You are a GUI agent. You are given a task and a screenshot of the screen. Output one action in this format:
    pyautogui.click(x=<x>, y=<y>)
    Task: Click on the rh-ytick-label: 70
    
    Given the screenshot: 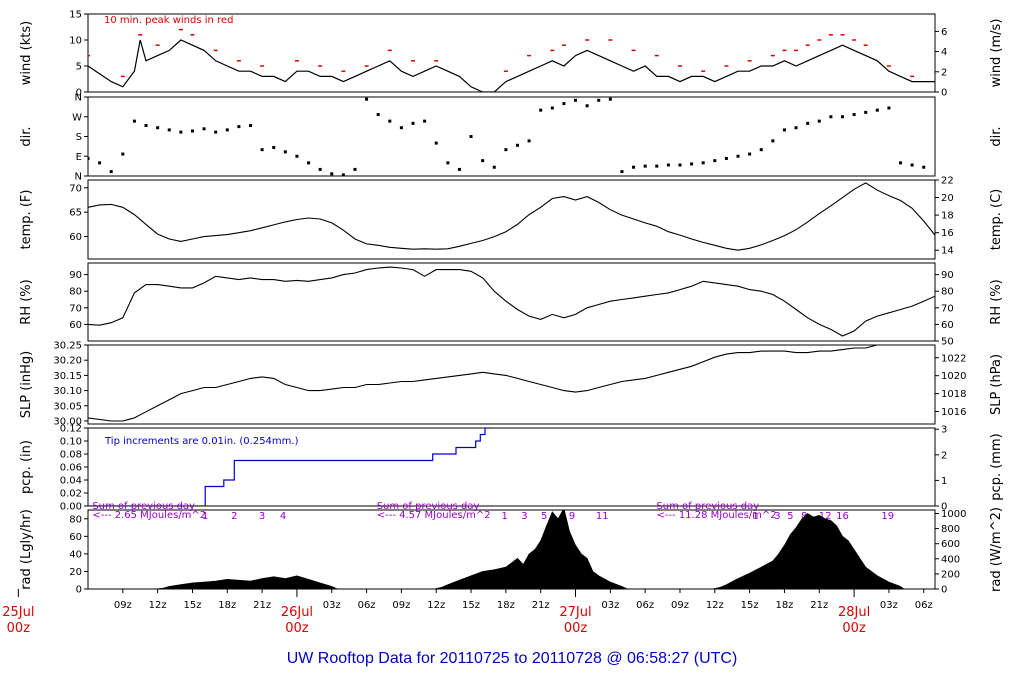 What is the action you would take?
    pyautogui.click(x=75, y=308)
    